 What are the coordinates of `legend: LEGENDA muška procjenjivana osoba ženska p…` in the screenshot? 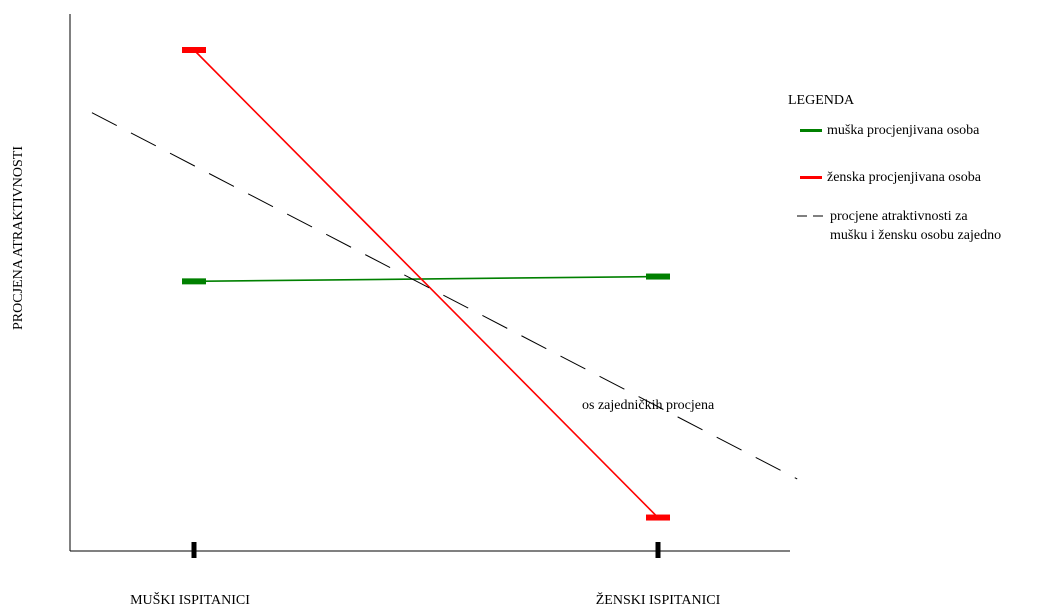 It's located at (894, 168).